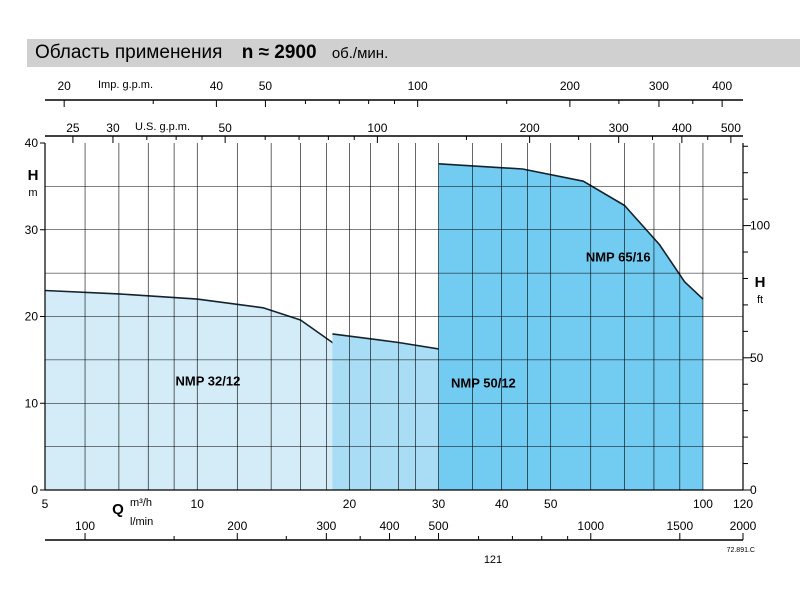 The height and width of the screenshot is (600, 800). Describe the element at coordinates (753, 490) in the screenshot. I see `ft-tick-label: 0` at that location.